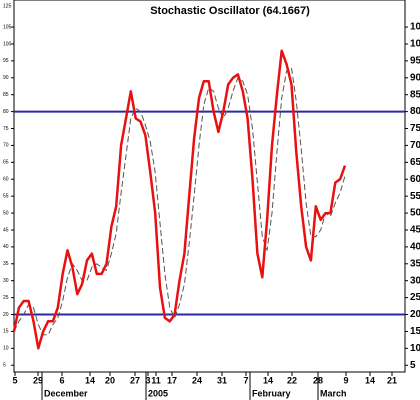 This screenshot has height=400, width=420. I want to click on y-tick-label: 30, so click(415, 280).